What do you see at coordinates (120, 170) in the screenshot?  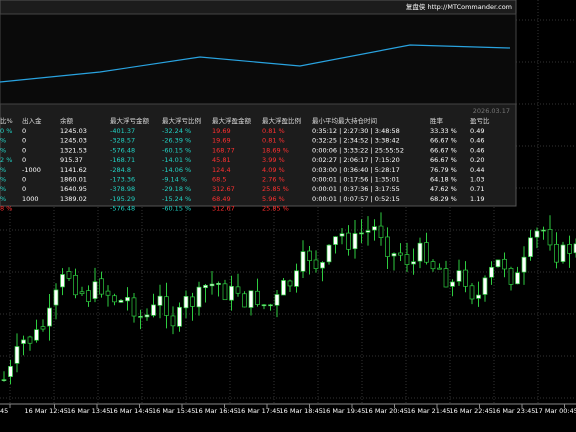 I see `table-cell: -284.8` at bounding box center [120, 170].